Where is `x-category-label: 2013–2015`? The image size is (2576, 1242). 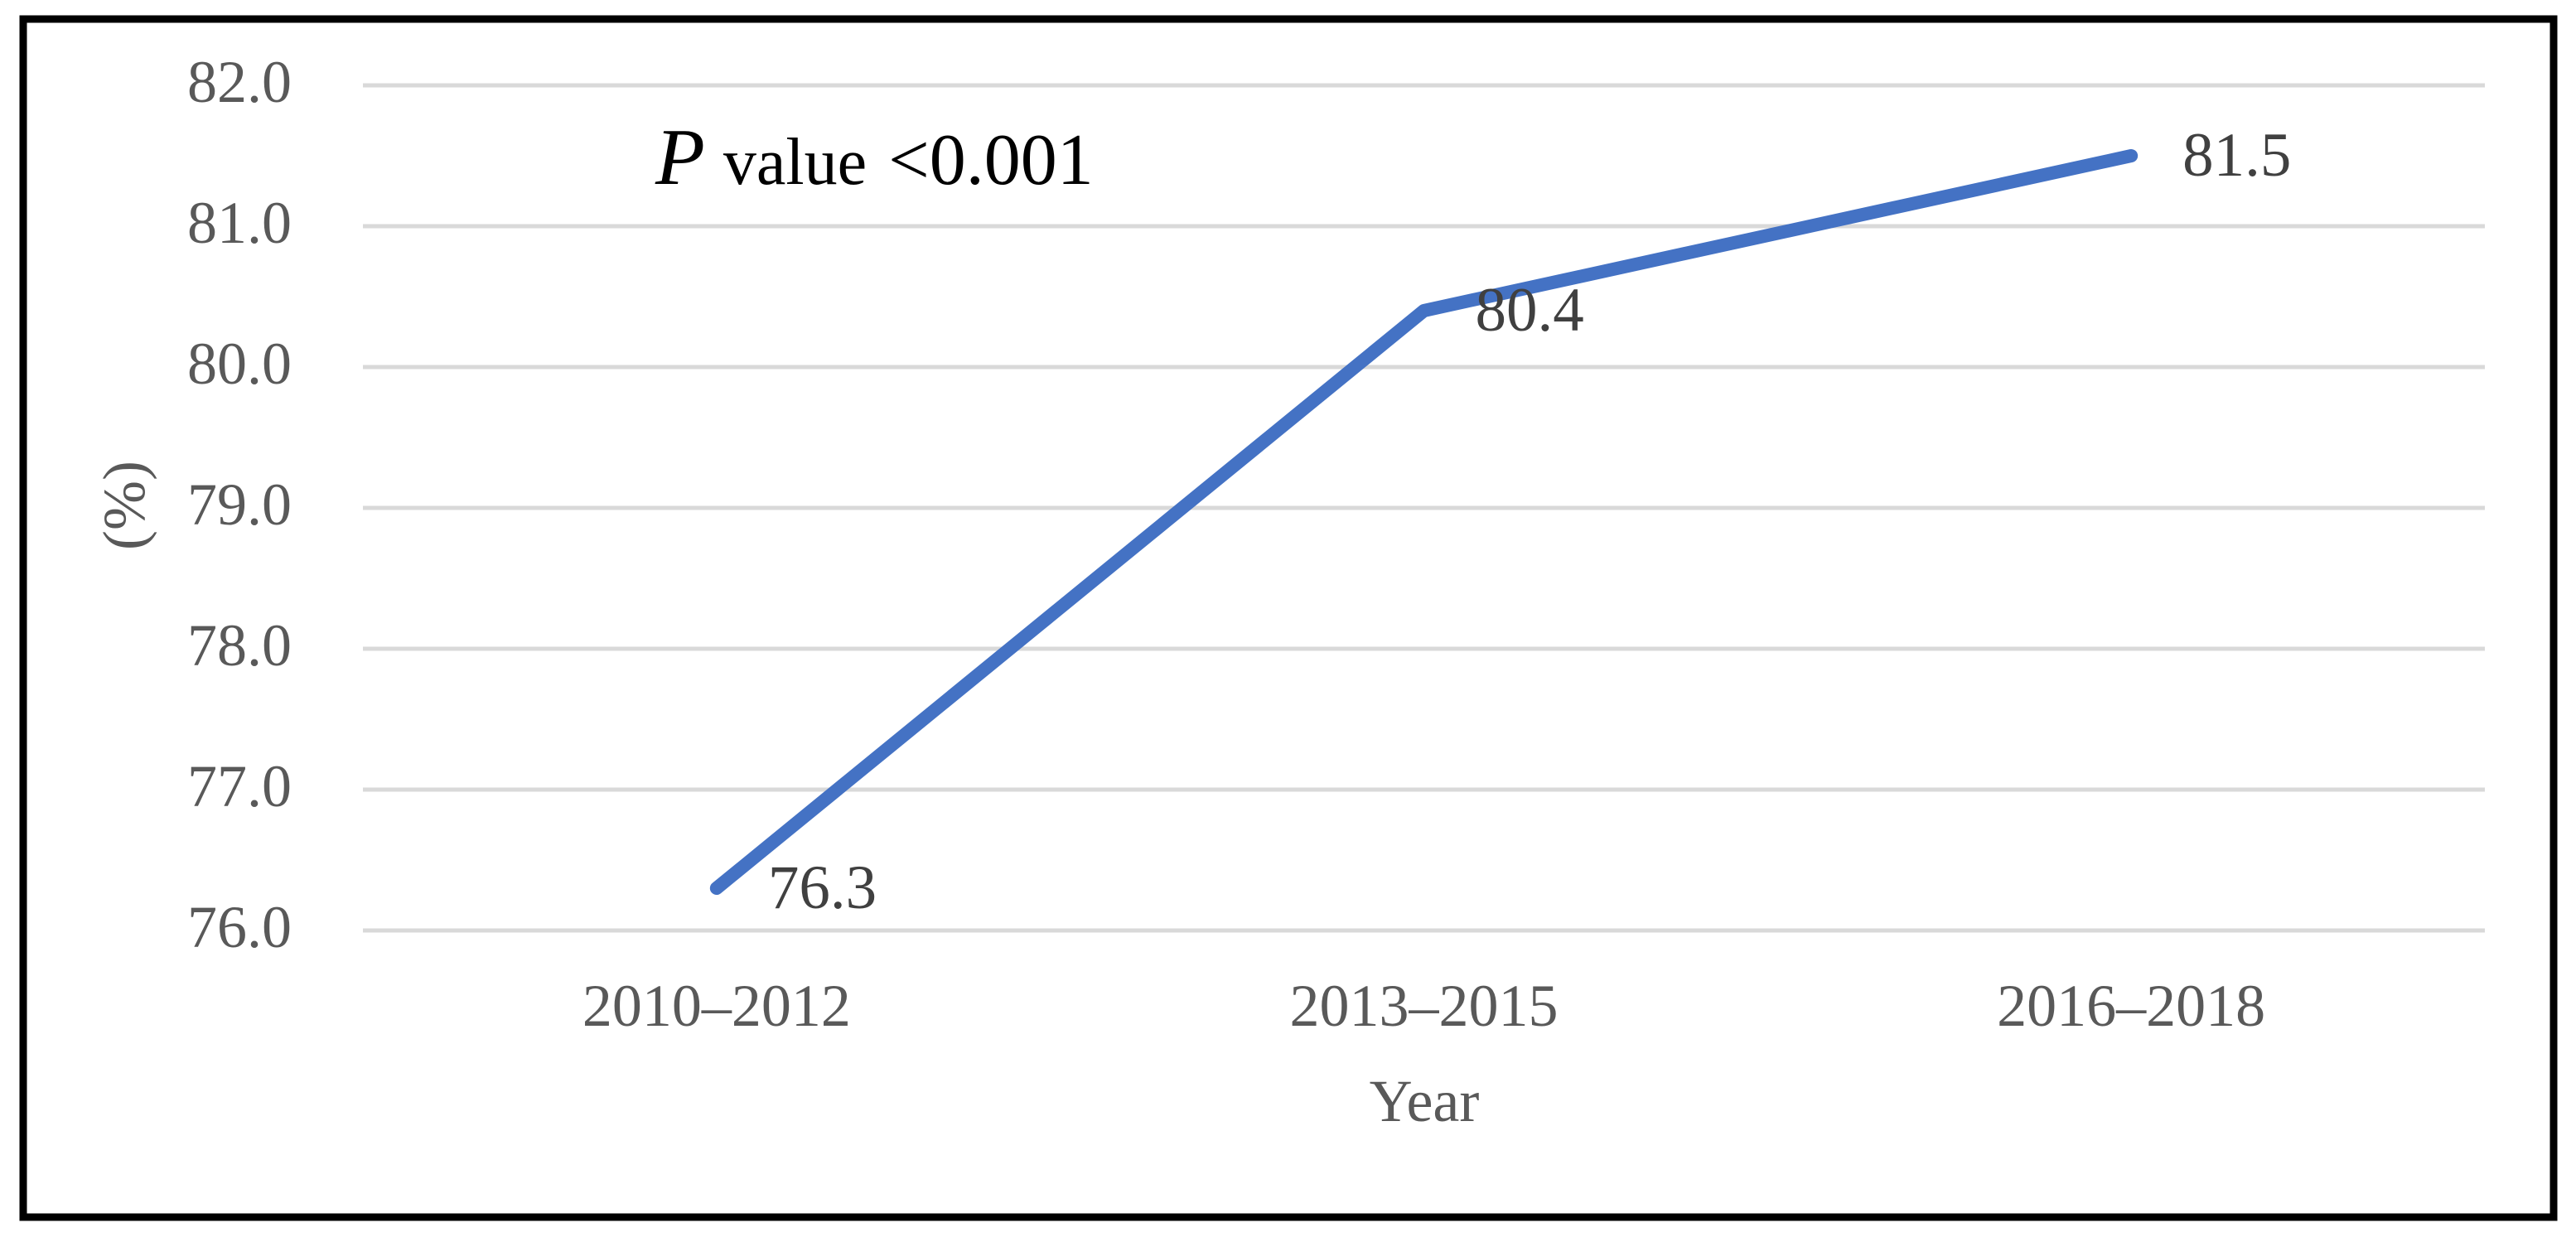
x-category-label: 2013–2015 is located at coordinates (1424, 1006).